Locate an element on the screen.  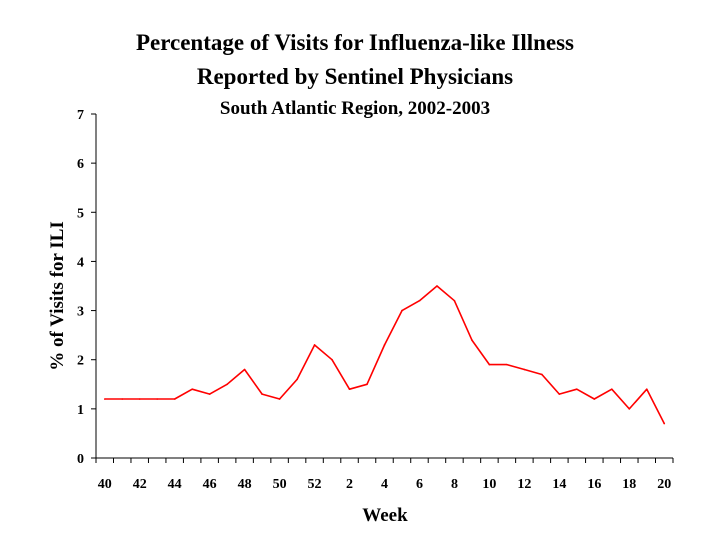
y-tick-label: 2 is located at coordinates (80, 361).